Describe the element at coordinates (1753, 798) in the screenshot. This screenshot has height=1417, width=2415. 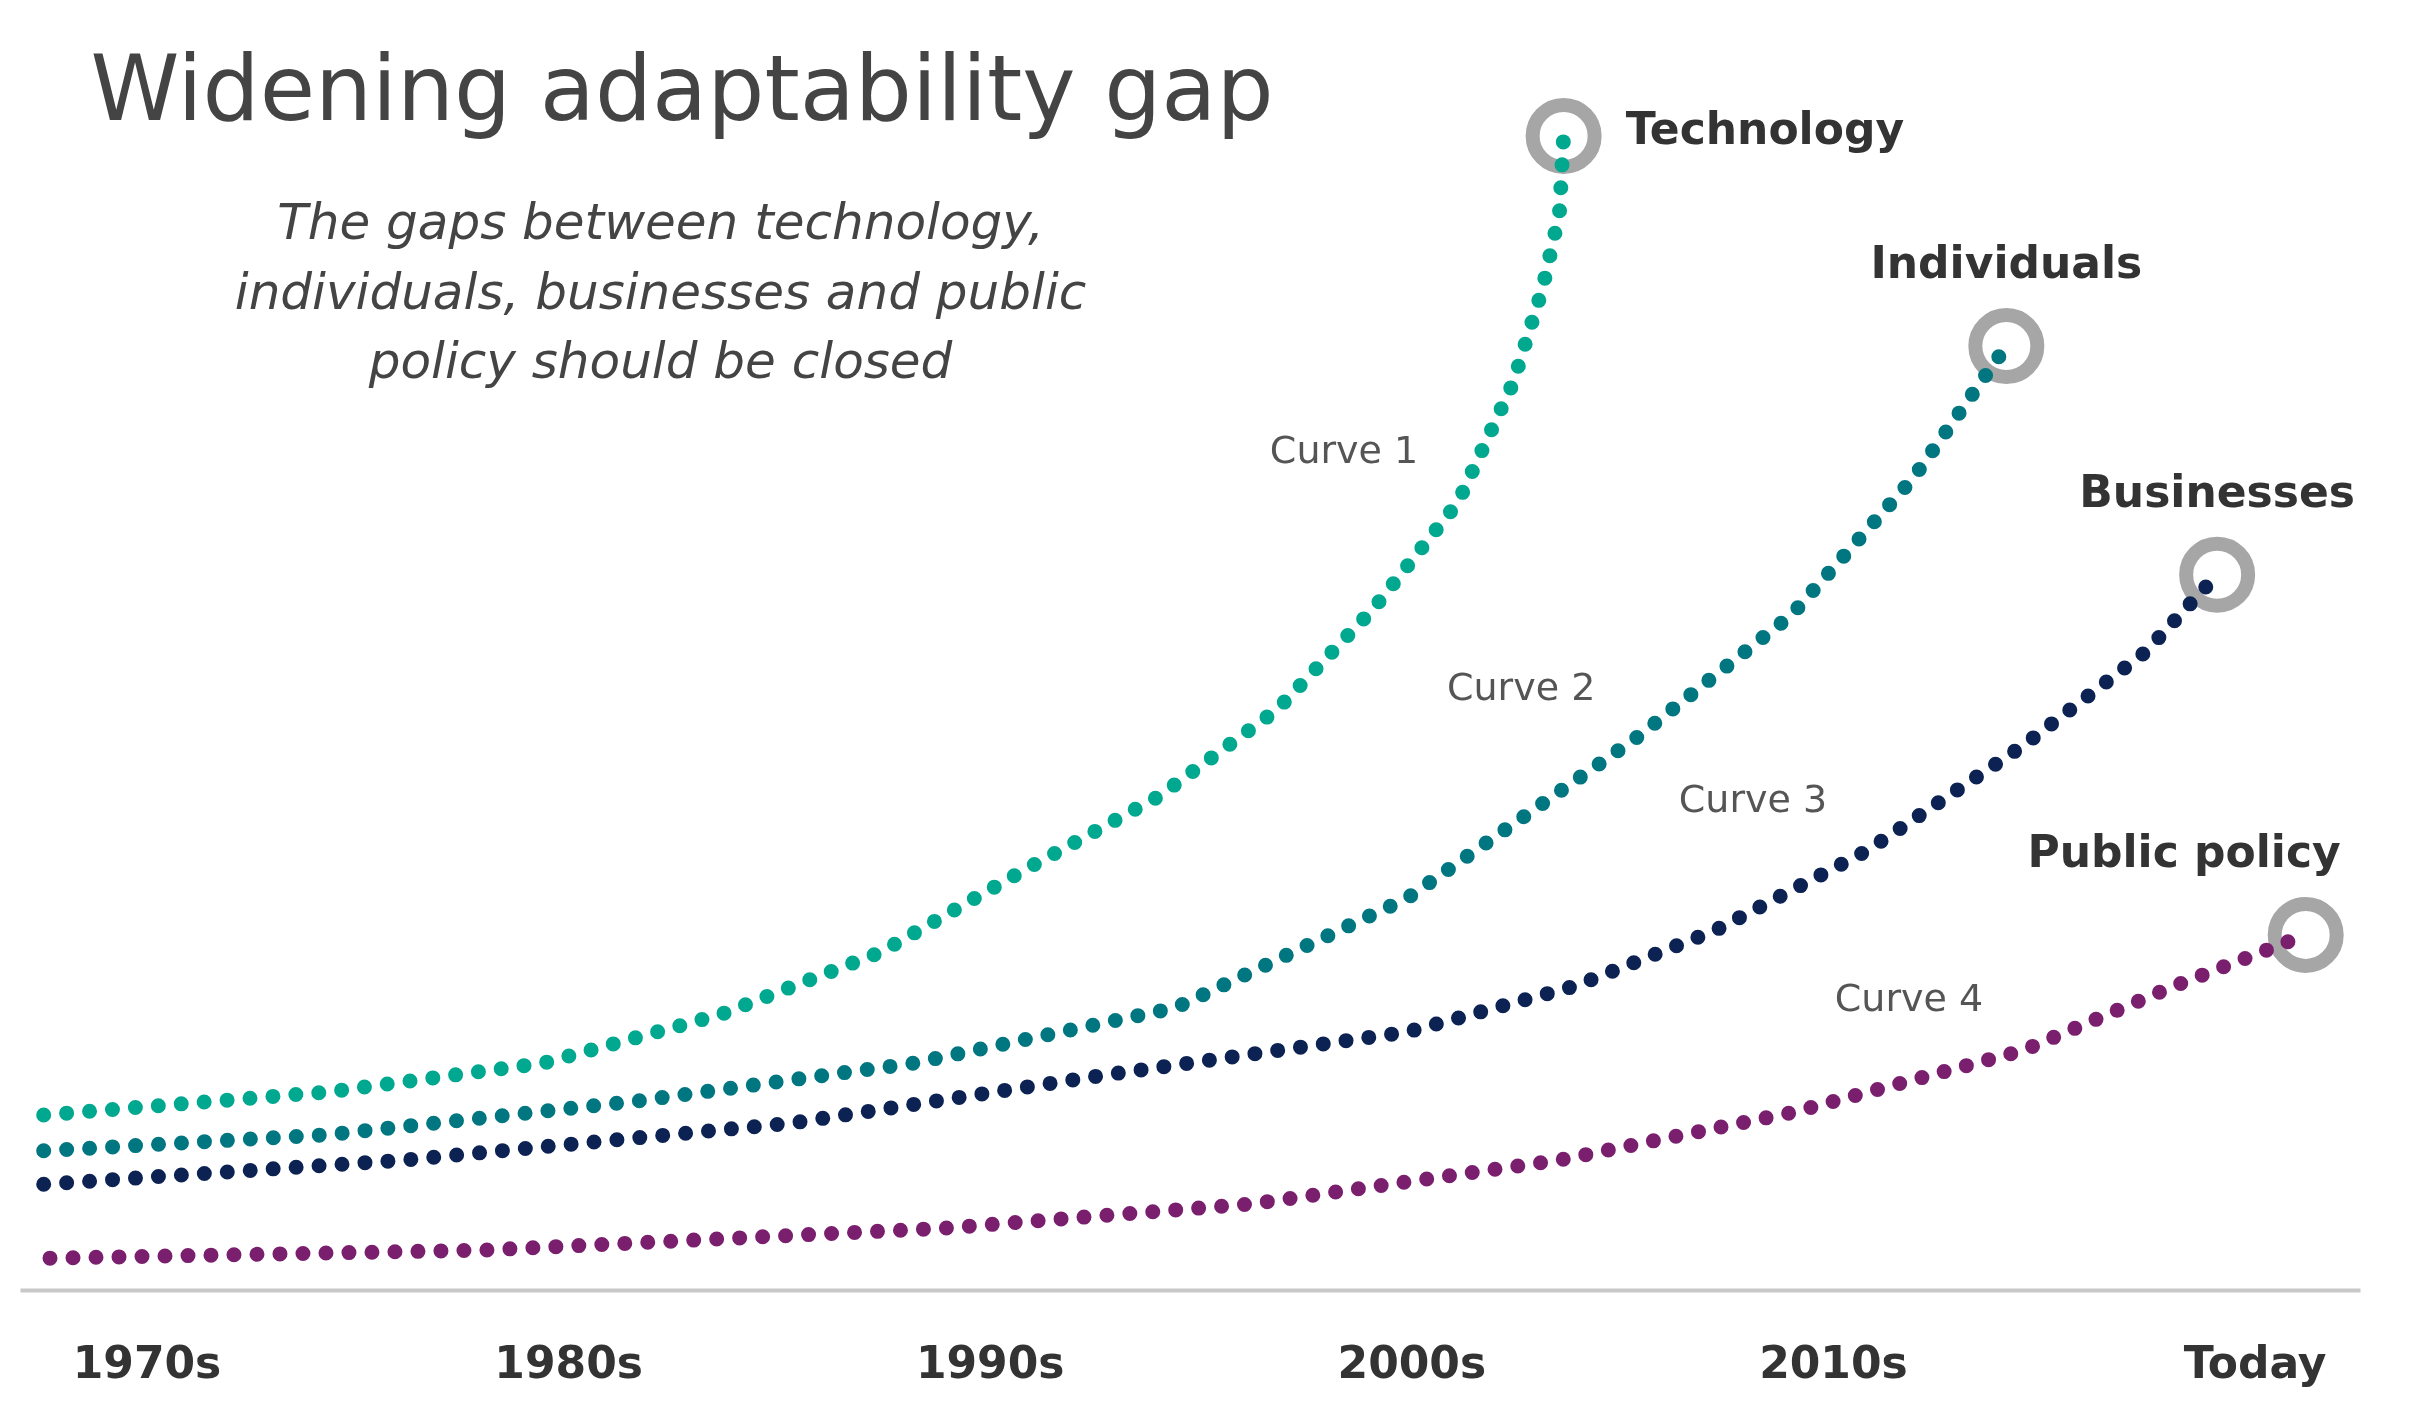
I see `annotation: Curve 3` at that location.